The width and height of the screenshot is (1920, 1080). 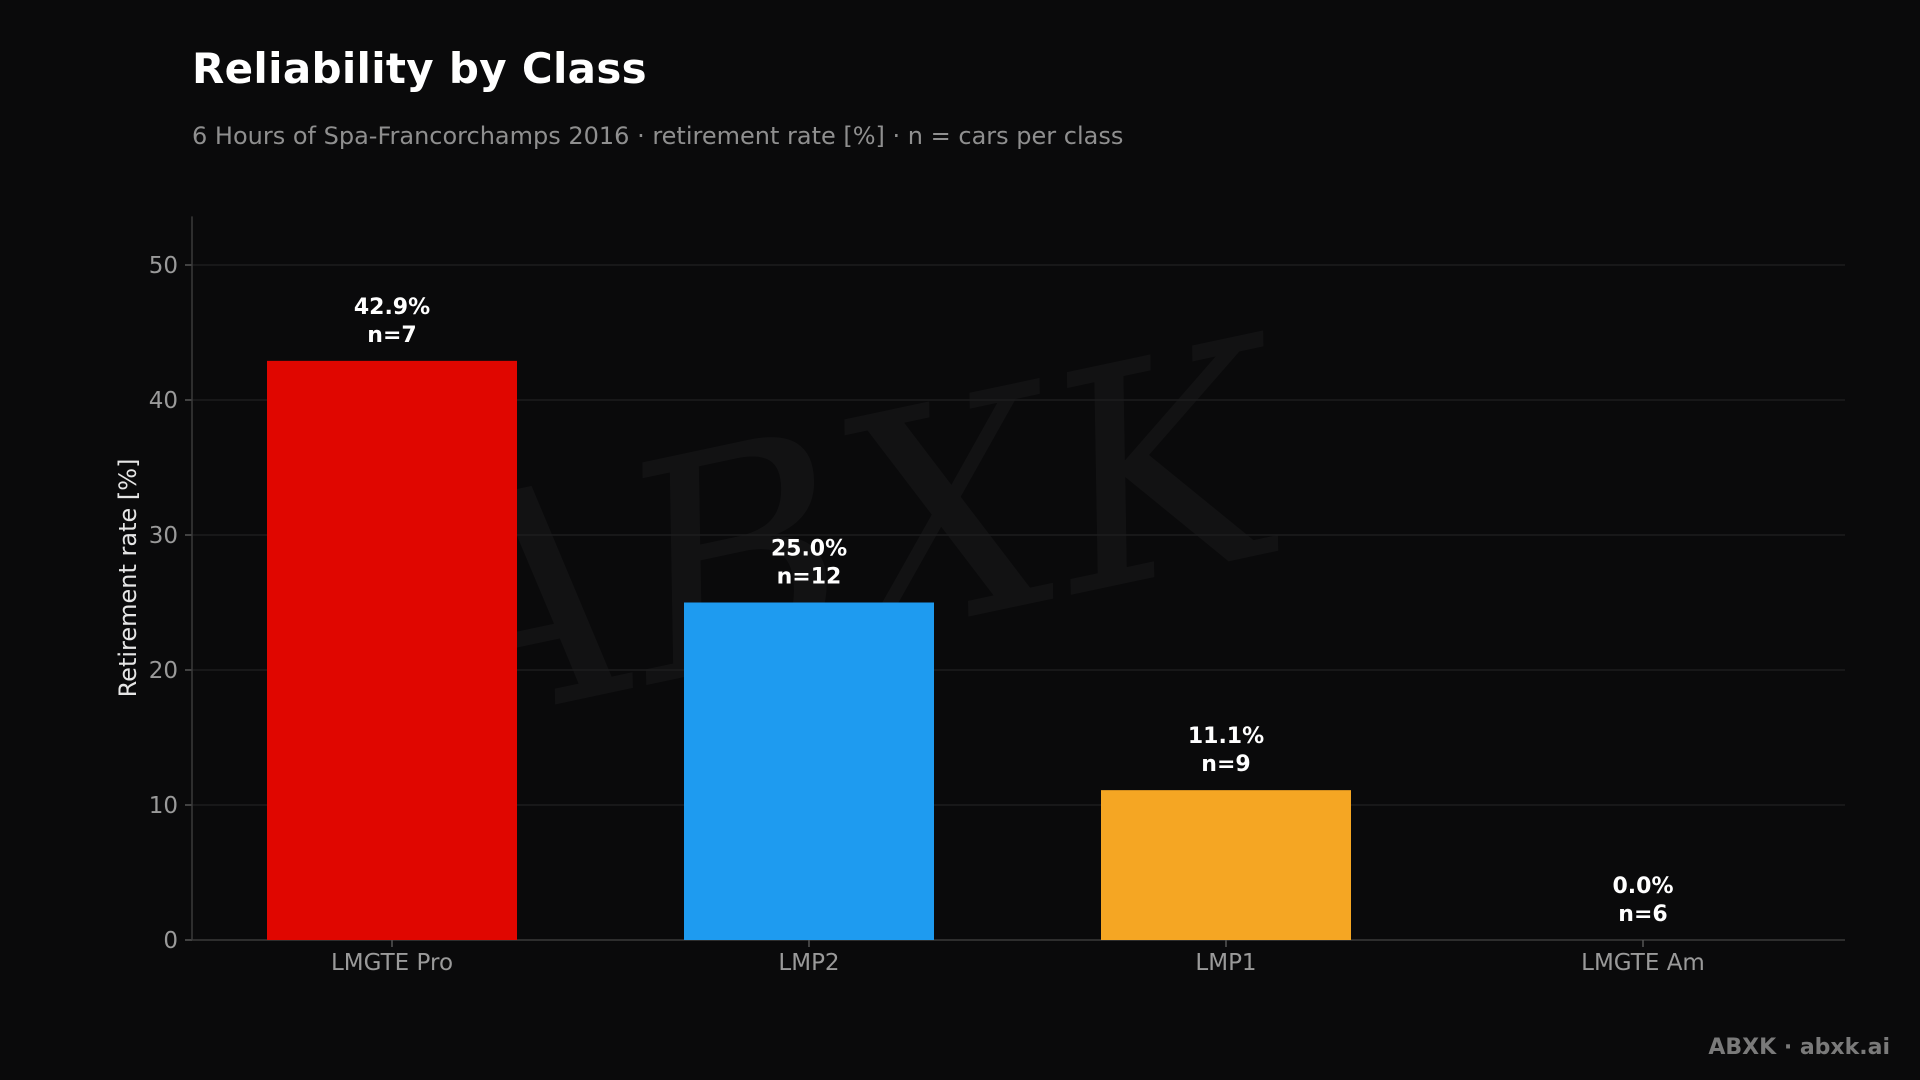 I want to click on bar-lmp2, so click(x=809, y=771).